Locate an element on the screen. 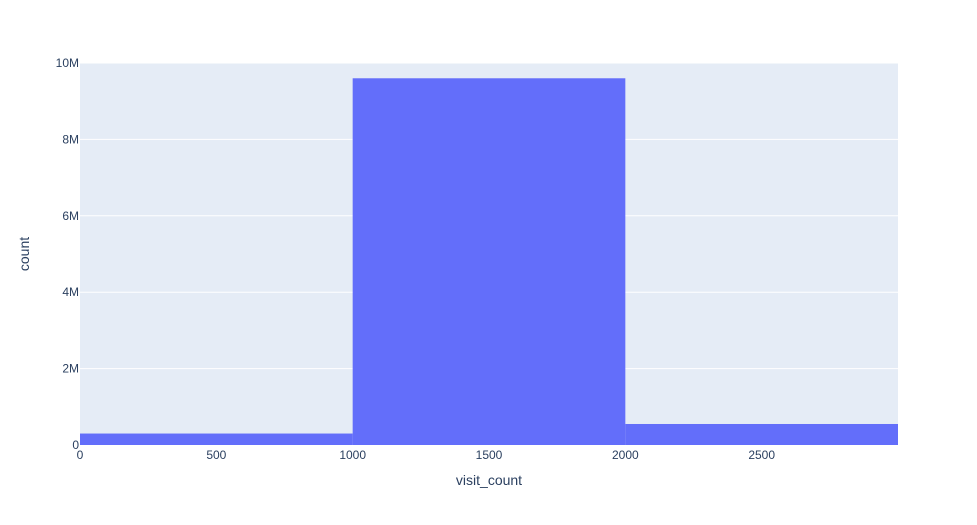 The height and width of the screenshot is (525, 977). x-tick-label: 0 is located at coordinates (80, 455).